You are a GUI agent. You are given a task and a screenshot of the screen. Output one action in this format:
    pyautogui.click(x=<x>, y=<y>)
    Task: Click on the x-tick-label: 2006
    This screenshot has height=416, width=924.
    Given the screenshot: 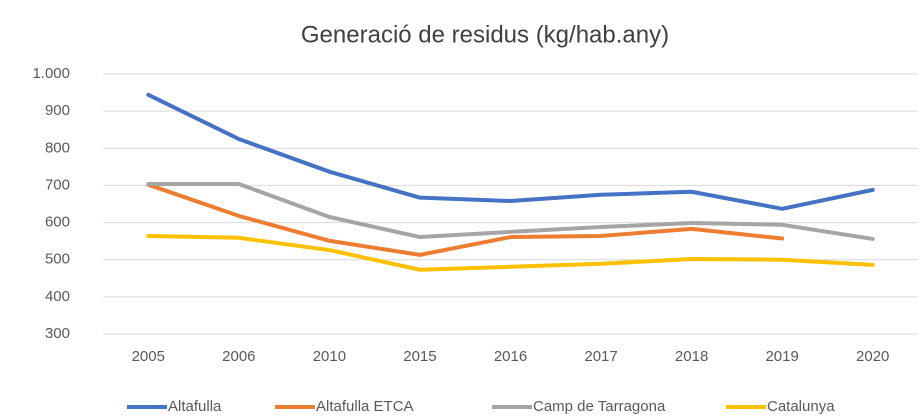 What is the action you would take?
    pyautogui.click(x=238, y=356)
    